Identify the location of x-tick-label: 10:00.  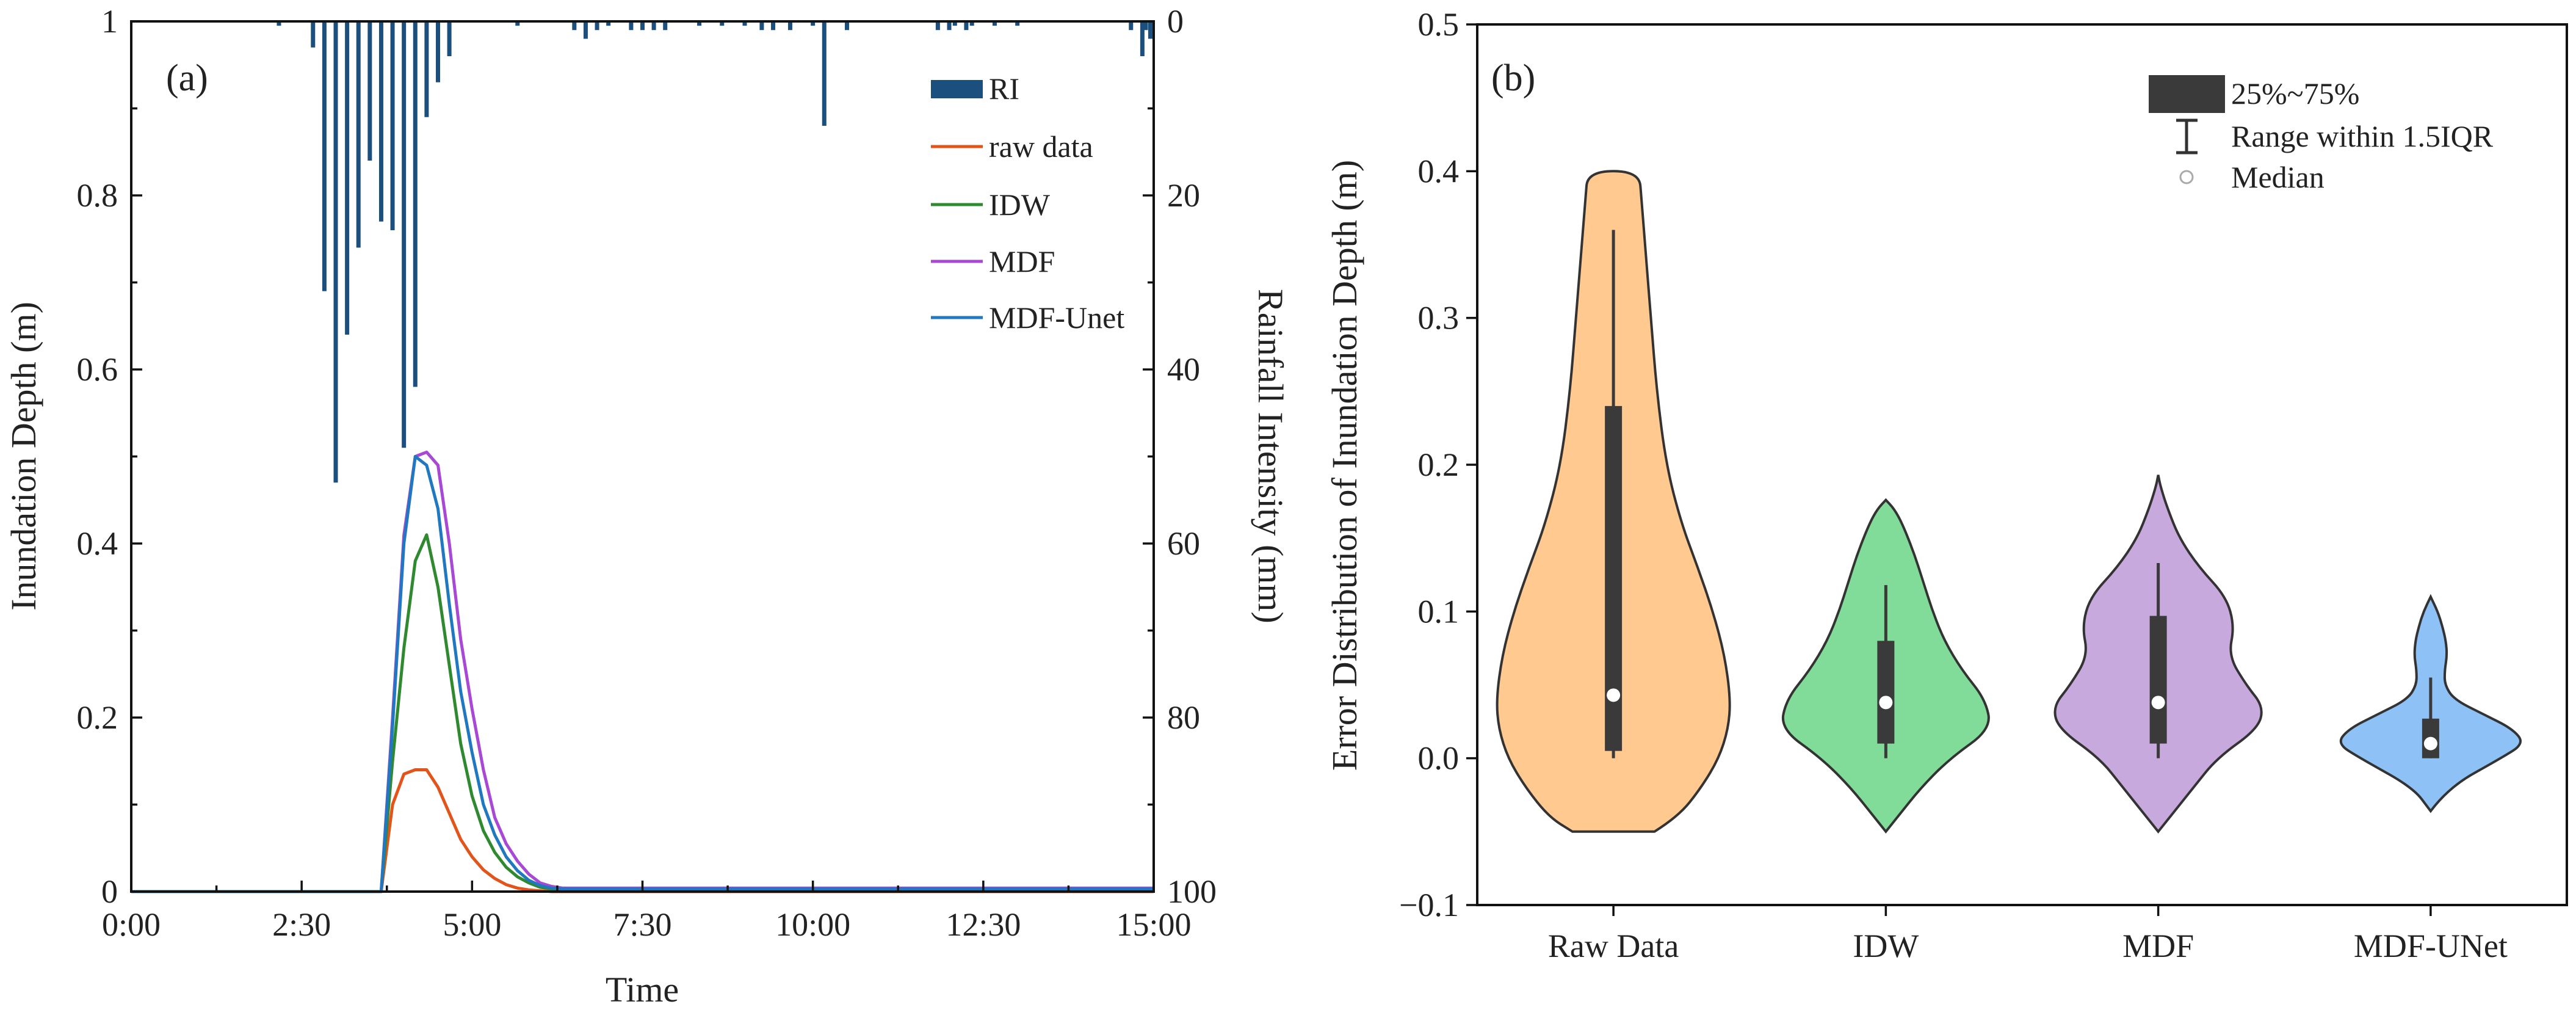
(812, 925).